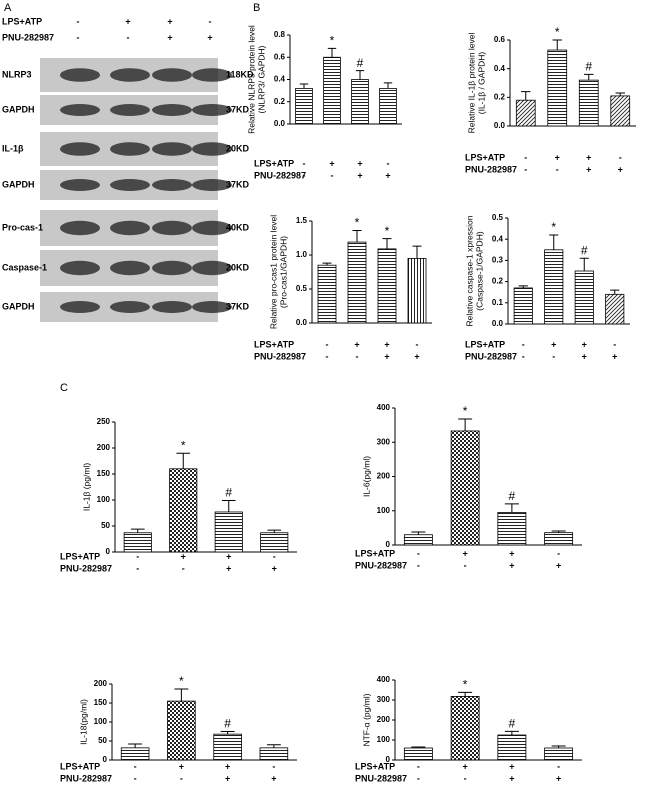  What do you see at coordinates (101, 702) in the screenshot?
I see `y-tick-label: 150` at bounding box center [101, 702].